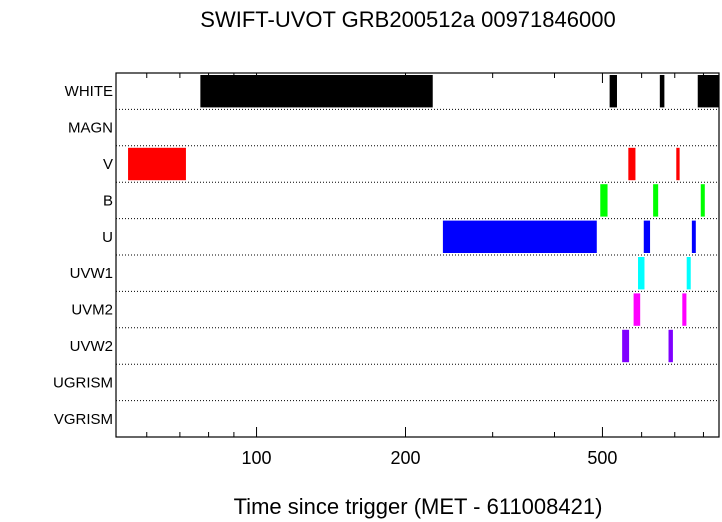  Describe the element at coordinates (407, 19) in the screenshot. I see `chart-title: SWIFT-UVOT GRB200512a 00971846000` at that location.